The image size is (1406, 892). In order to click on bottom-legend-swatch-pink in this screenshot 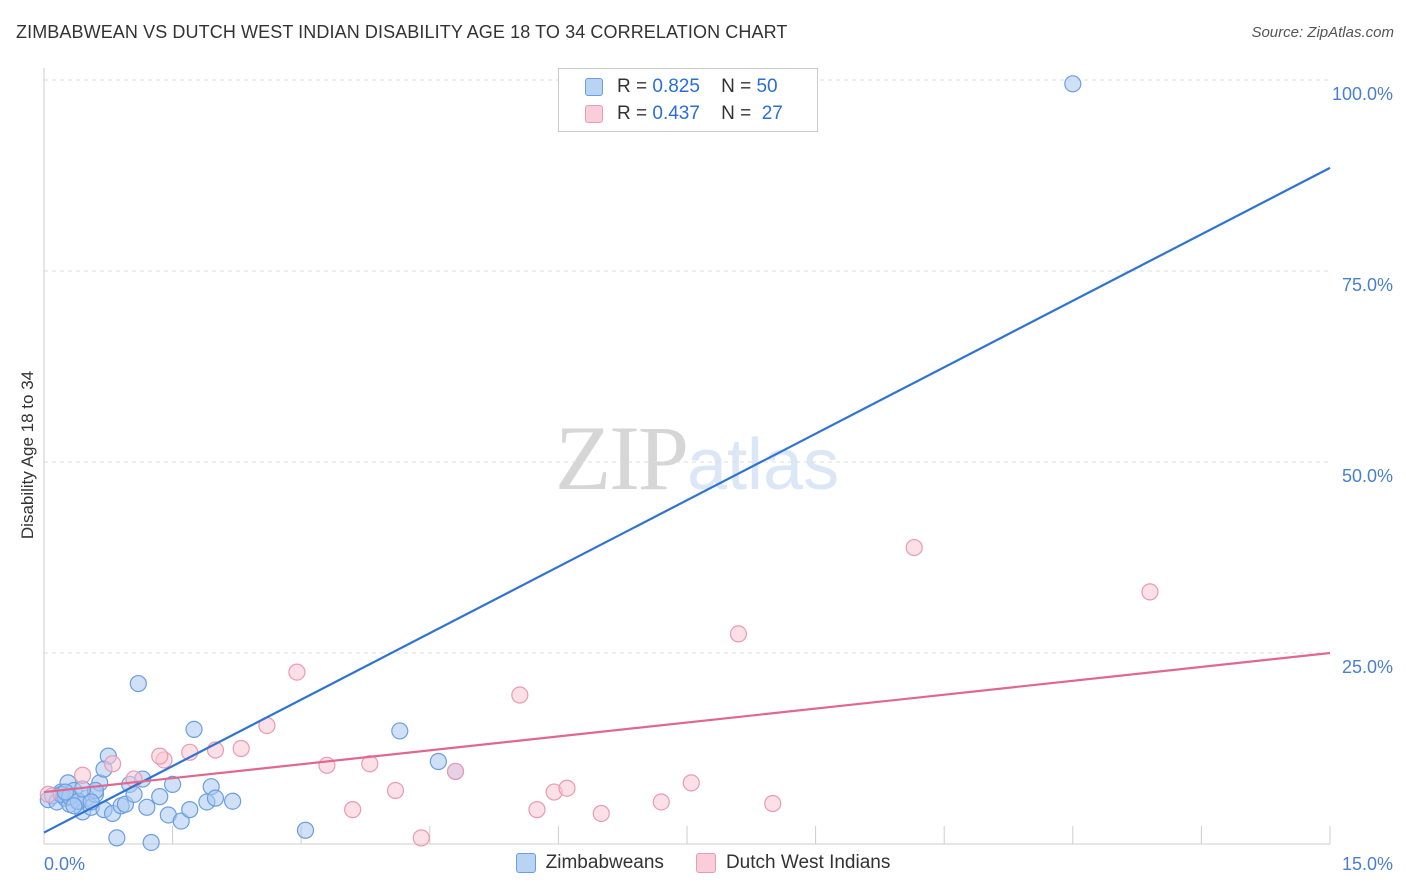, I will do `click(705, 863)`.